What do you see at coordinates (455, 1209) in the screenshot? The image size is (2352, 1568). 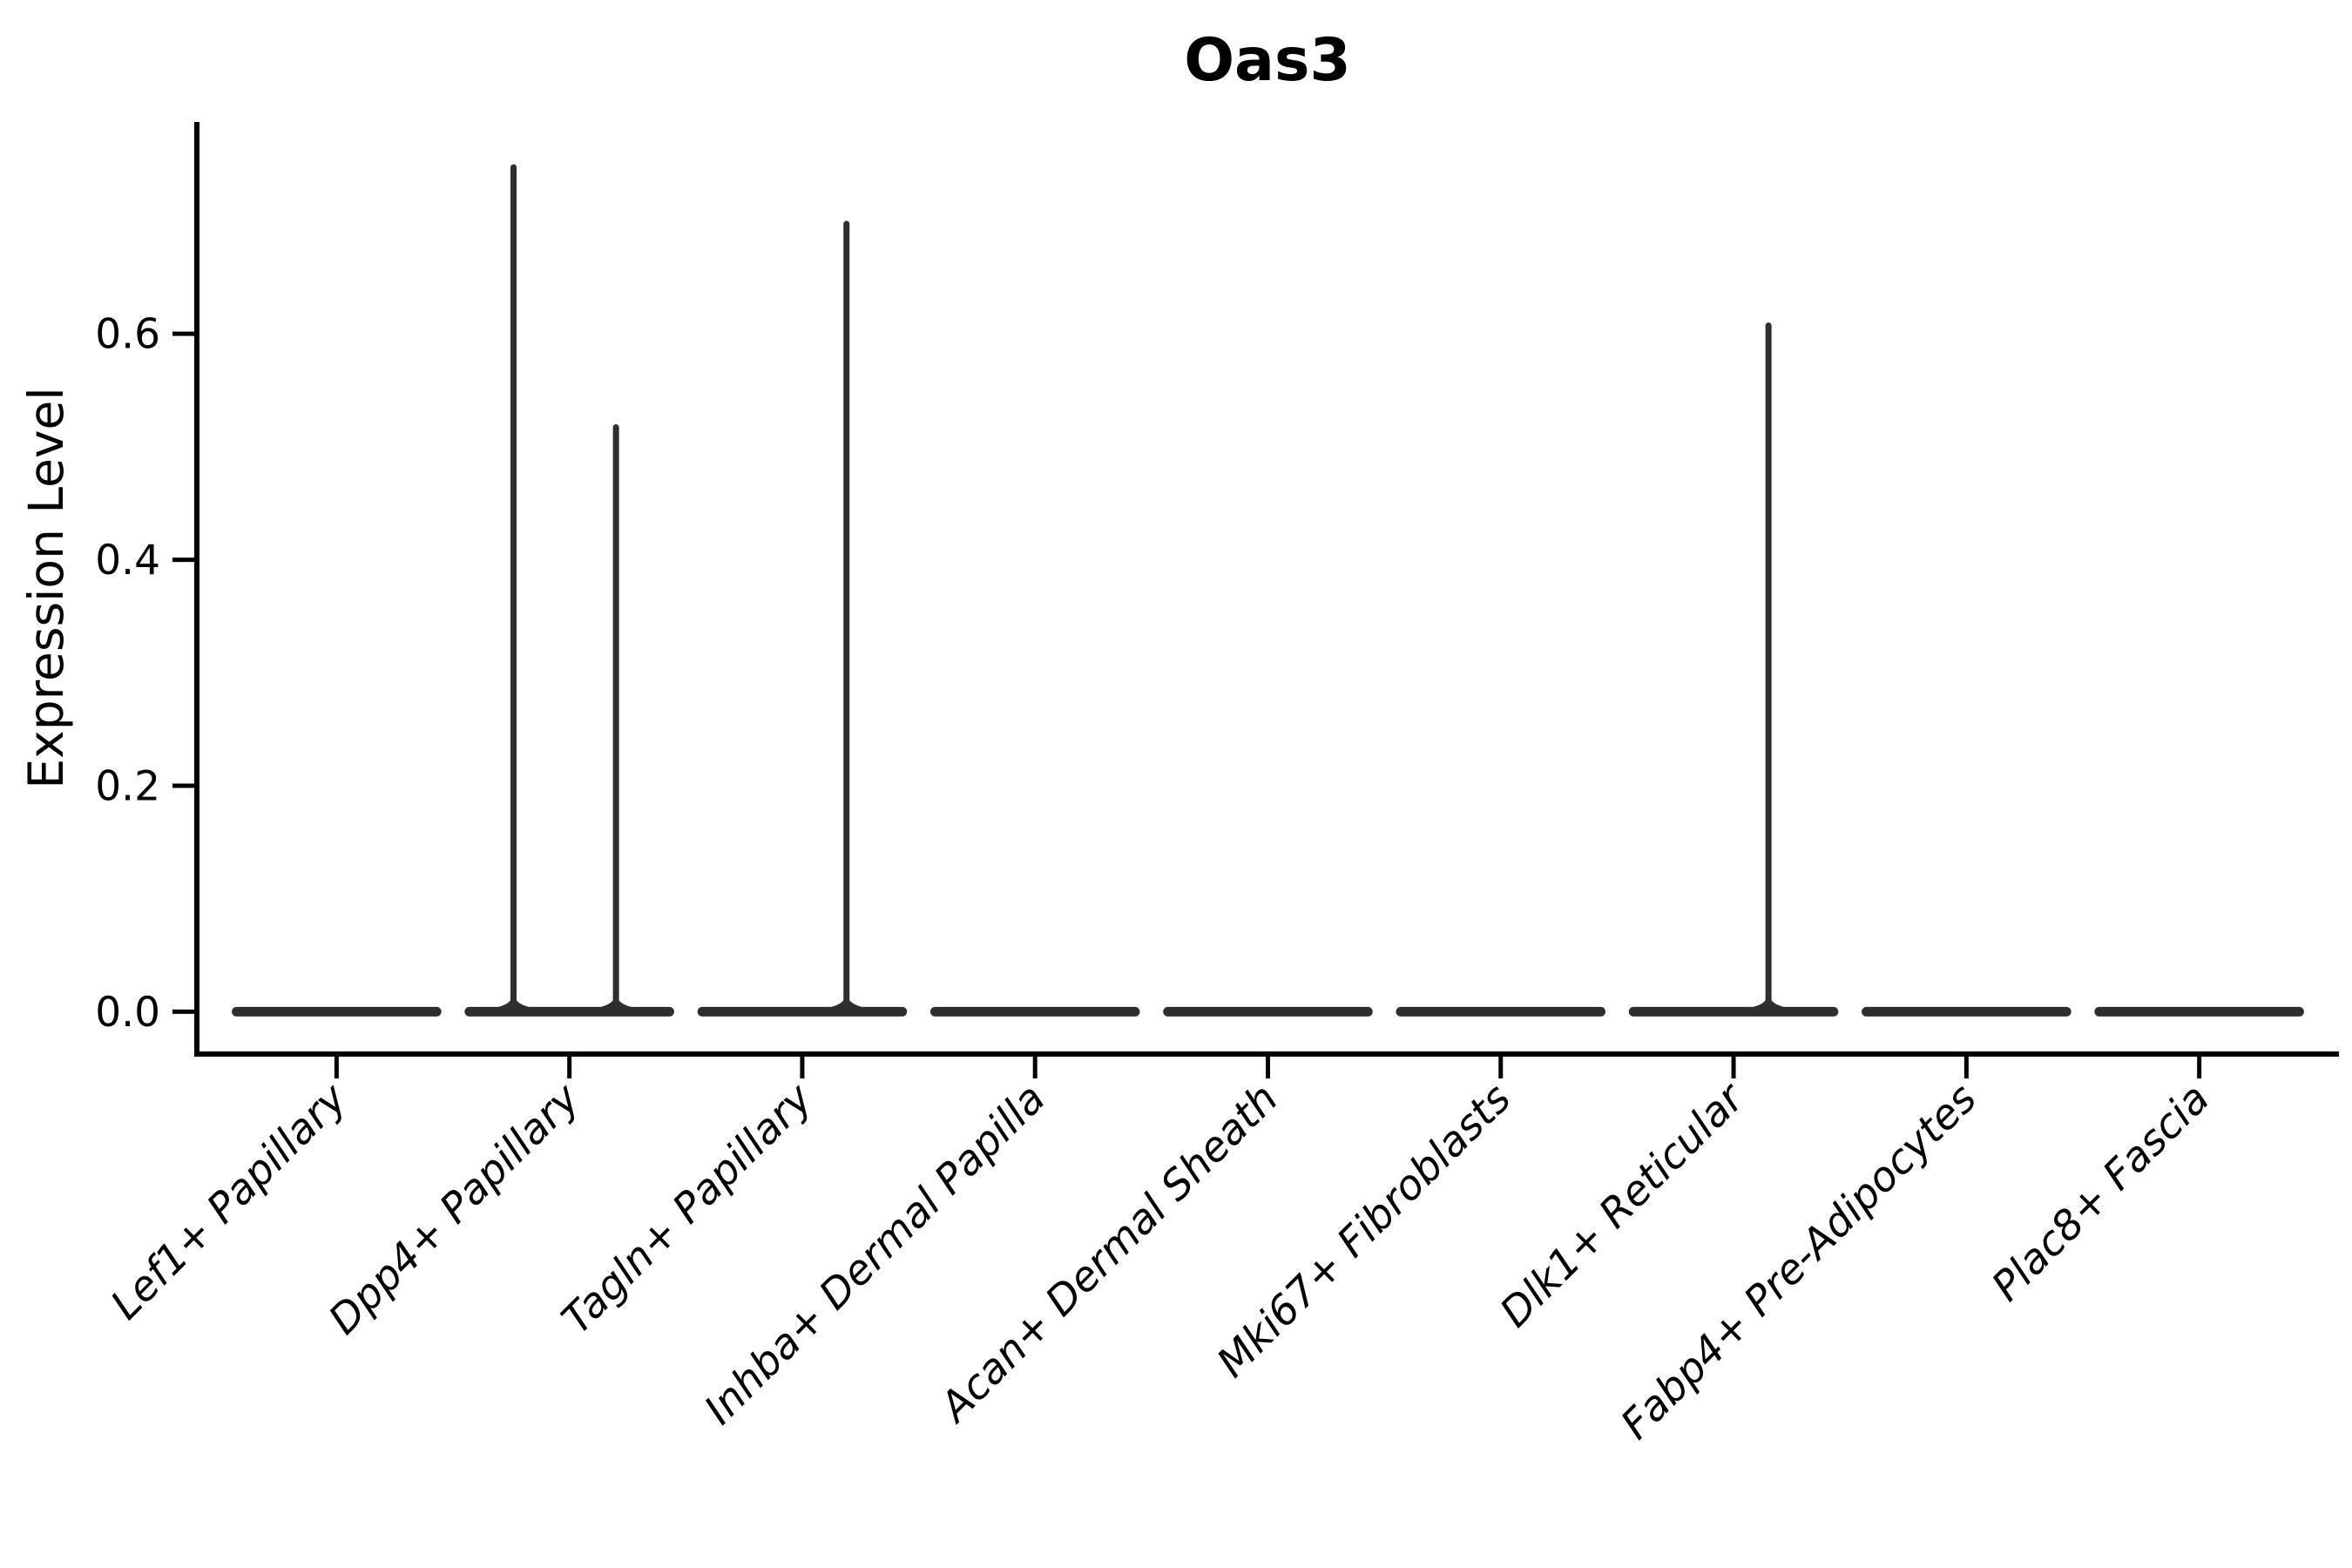 I see `x-tick-label: Dpp4+ Papillary` at bounding box center [455, 1209].